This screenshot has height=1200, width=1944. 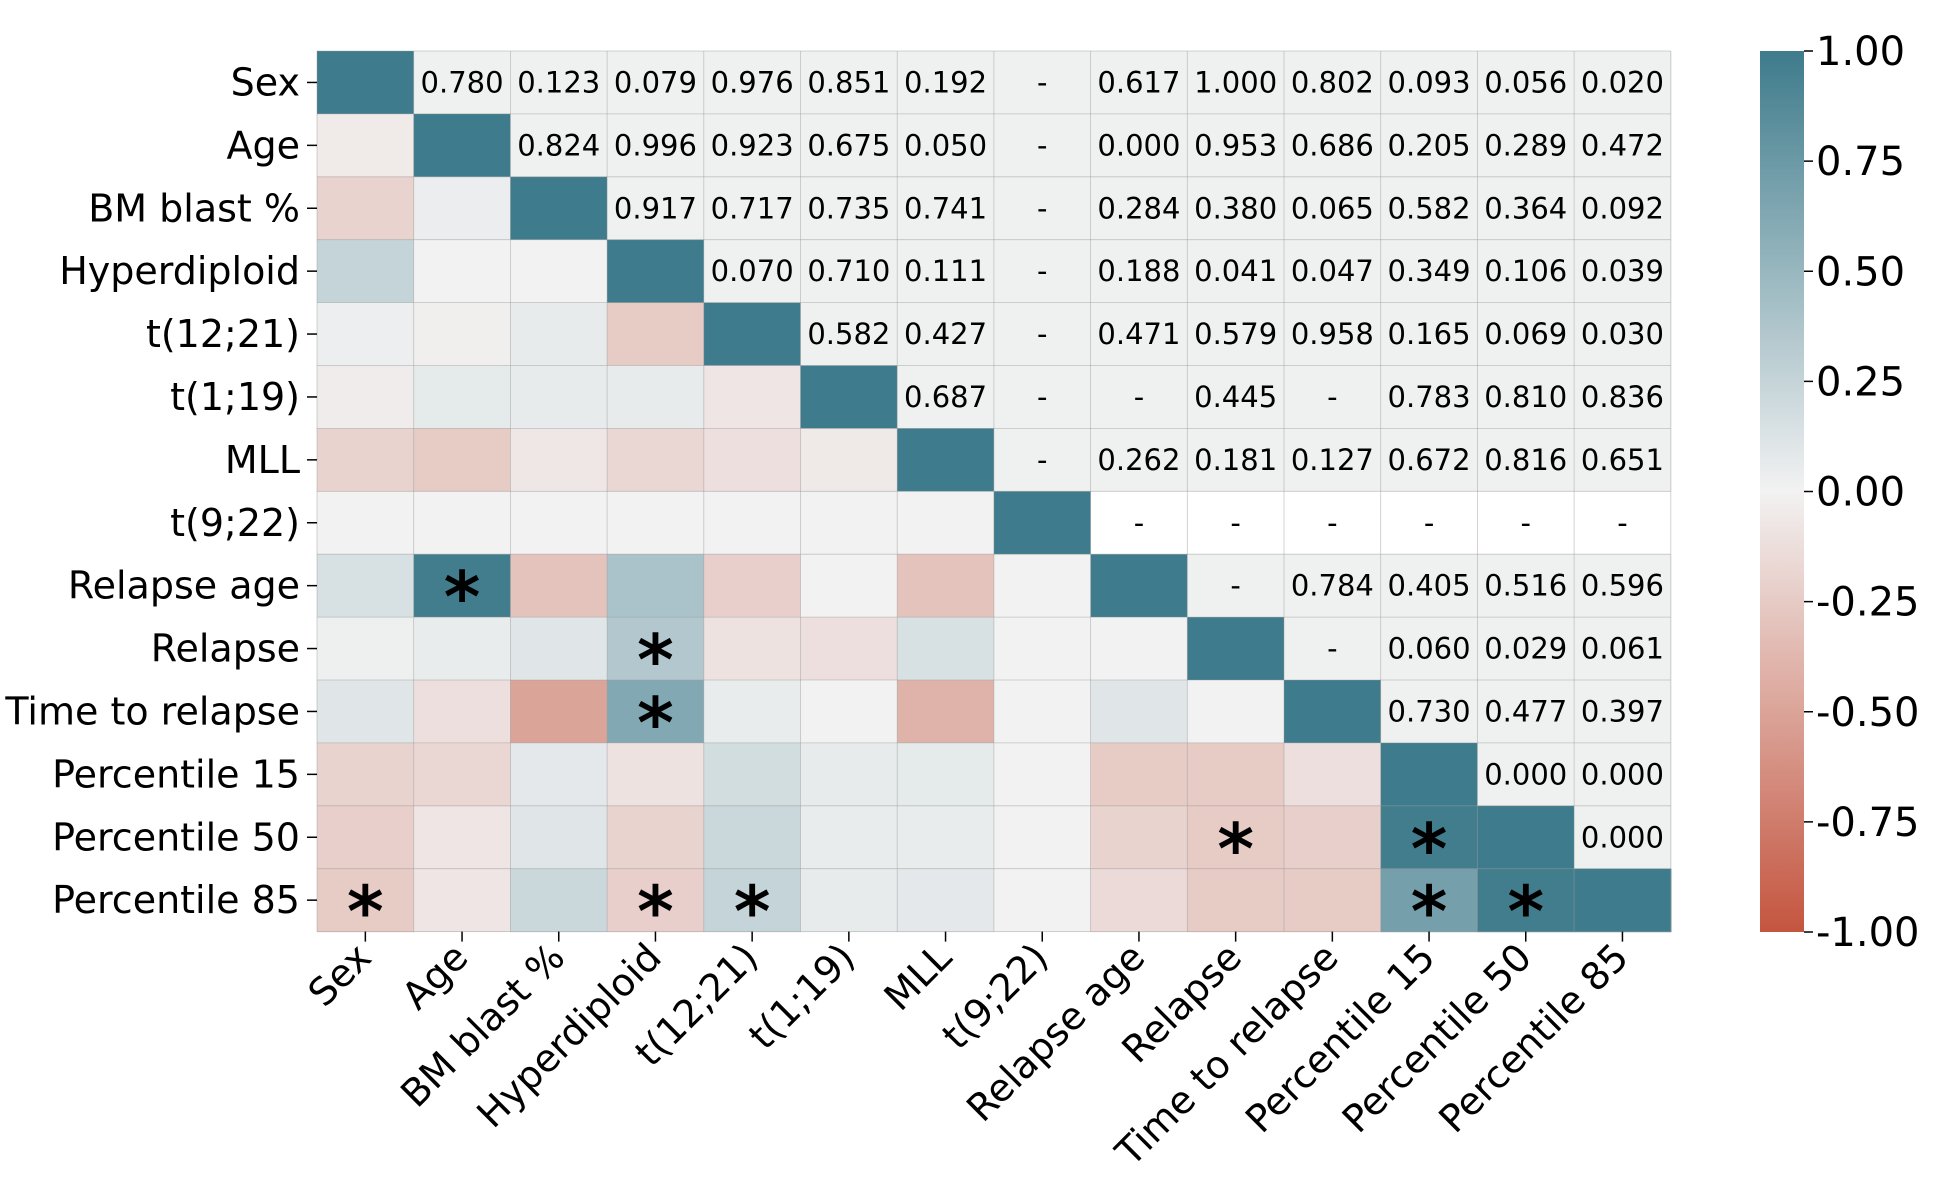 What do you see at coordinates (559, 145) in the screenshot?
I see `cell-r1-c2` at bounding box center [559, 145].